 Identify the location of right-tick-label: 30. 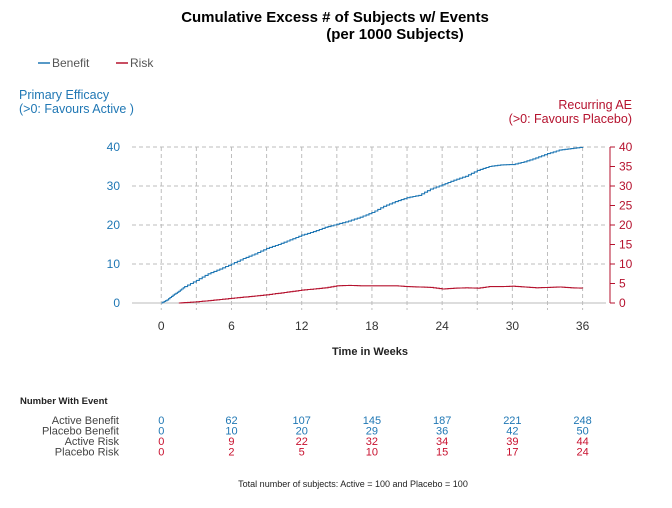
(626, 186).